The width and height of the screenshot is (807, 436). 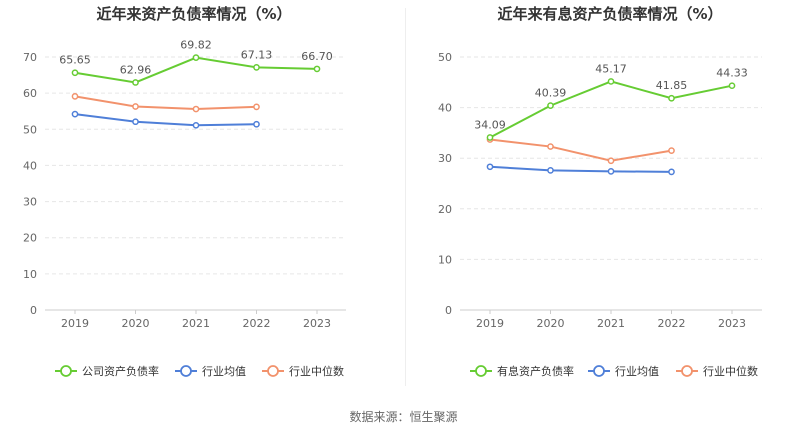 What do you see at coordinates (732, 73) in the screenshot?
I see `chart-1-data-label: 44.33` at bounding box center [732, 73].